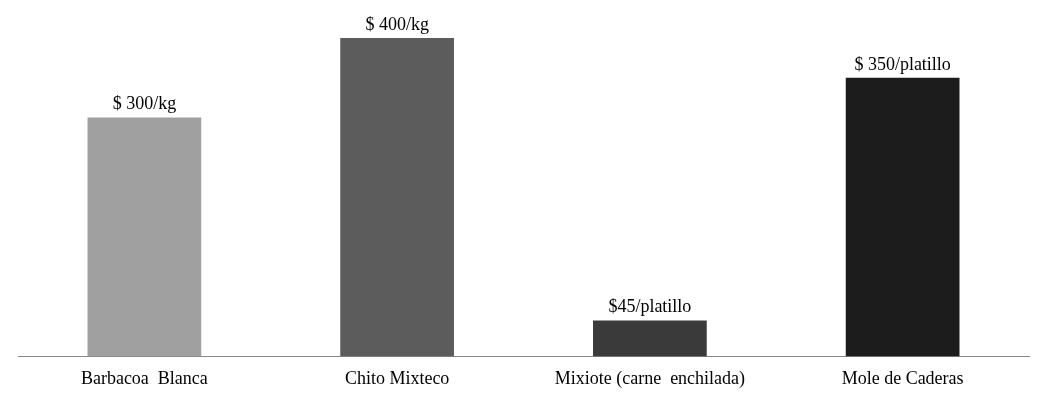 This screenshot has width=1047, height=410. What do you see at coordinates (397, 377) in the screenshot?
I see `x-tick-label: Chito Mixteco` at bounding box center [397, 377].